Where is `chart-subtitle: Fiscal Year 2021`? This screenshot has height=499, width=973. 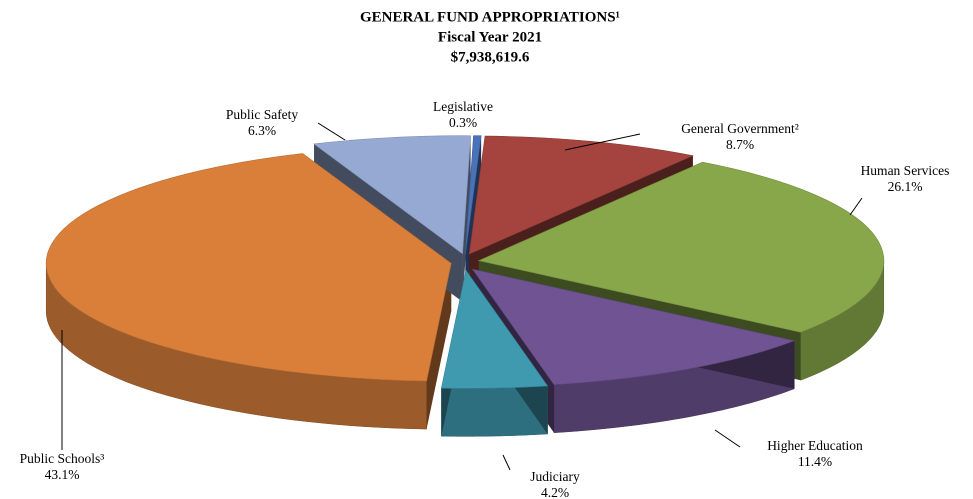
chart-subtitle: Fiscal Year 2021 is located at coordinates (490, 37).